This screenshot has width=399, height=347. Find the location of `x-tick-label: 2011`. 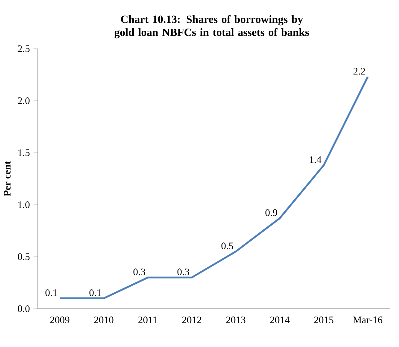

x-tick-label: 2011 is located at coordinates (148, 320).